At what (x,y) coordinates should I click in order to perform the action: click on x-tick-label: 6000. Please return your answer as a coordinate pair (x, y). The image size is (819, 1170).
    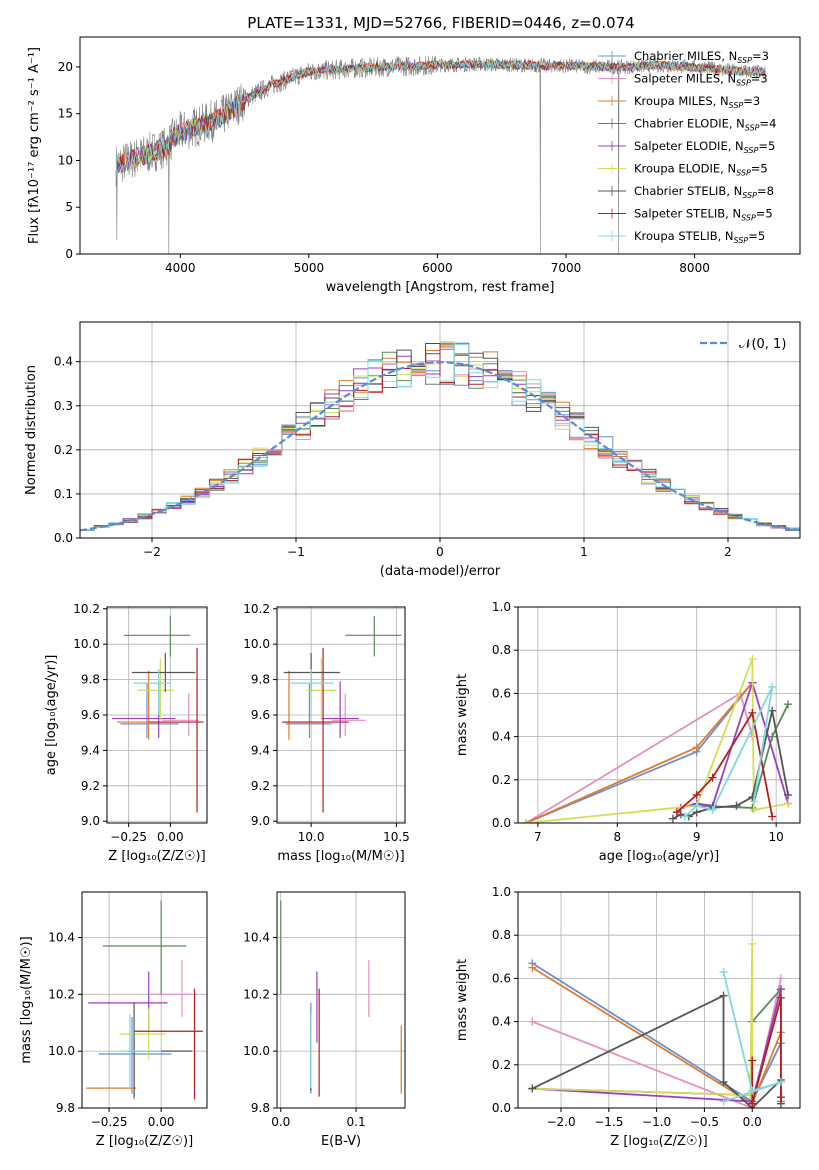
    Looking at the image, I should click on (437, 268).